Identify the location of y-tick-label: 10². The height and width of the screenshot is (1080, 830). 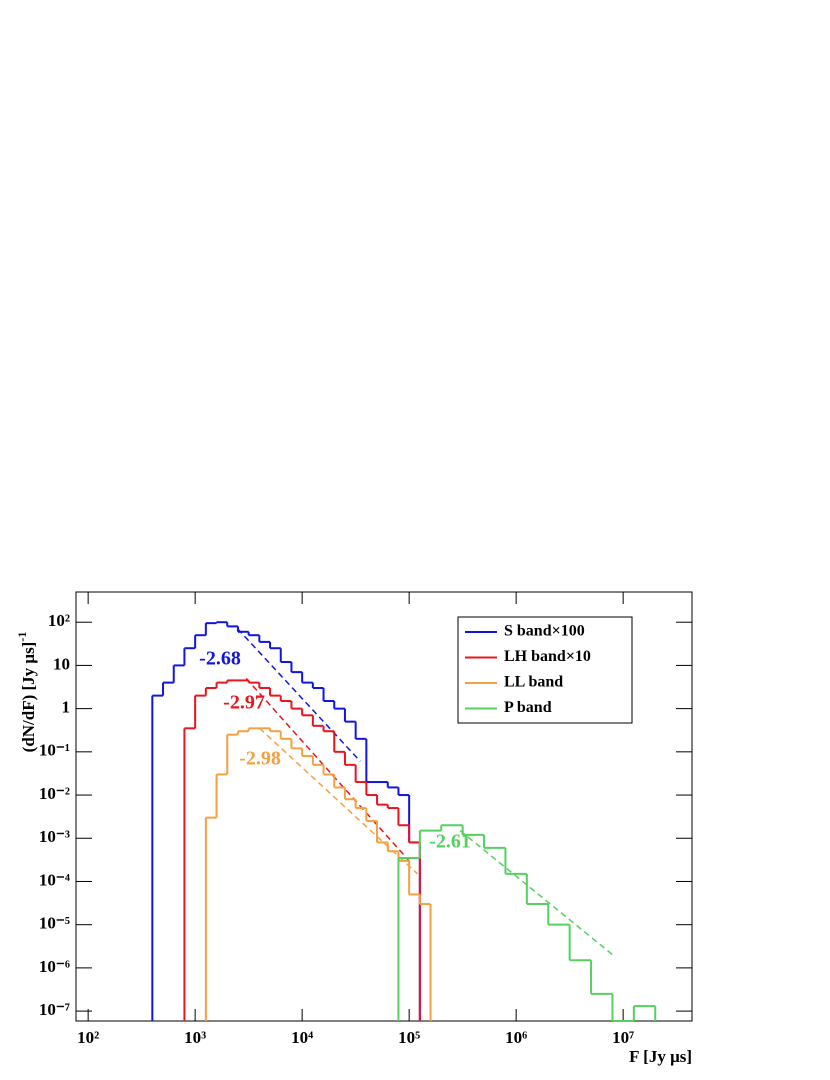
(59, 620).